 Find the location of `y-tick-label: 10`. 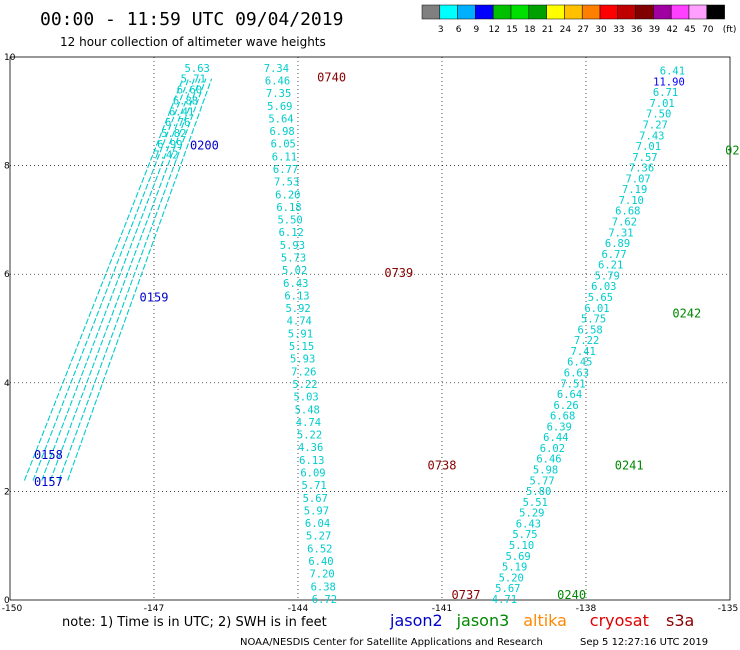

y-tick-label: 10 is located at coordinates (10, 58).